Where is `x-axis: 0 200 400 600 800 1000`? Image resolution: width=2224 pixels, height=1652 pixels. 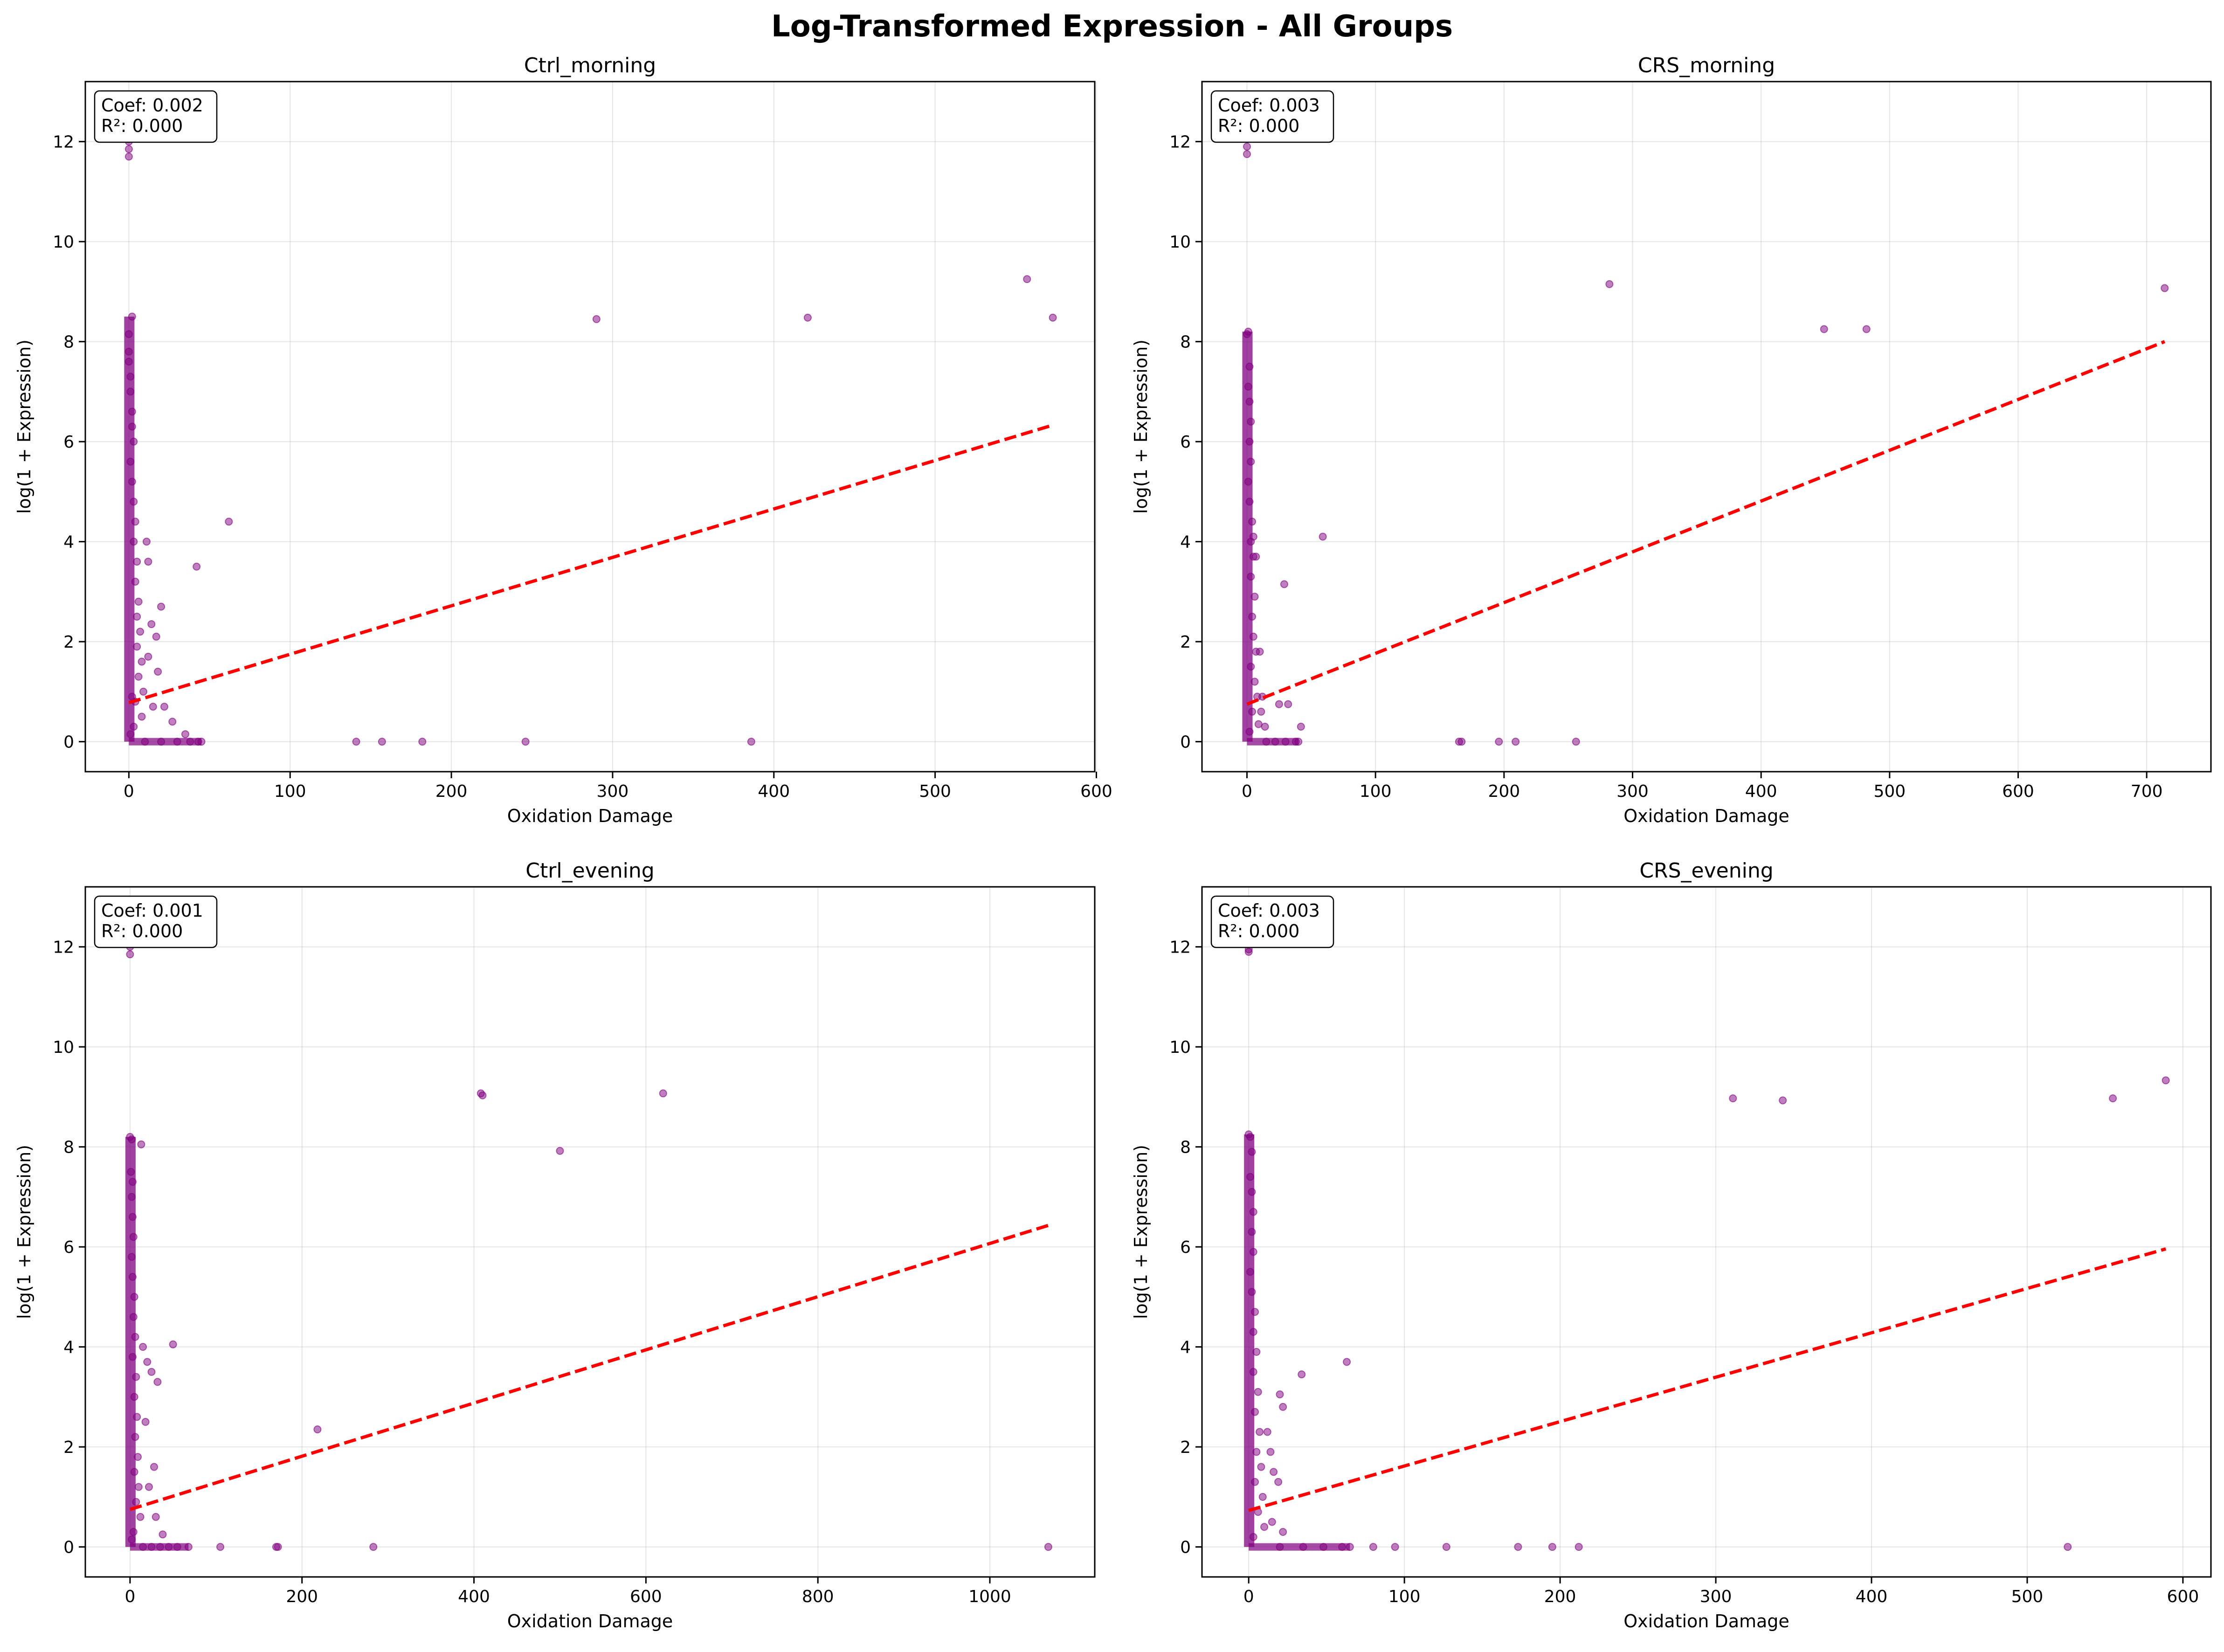
x-axis: 0 200 400 600 800 1000 is located at coordinates (567, 1591).